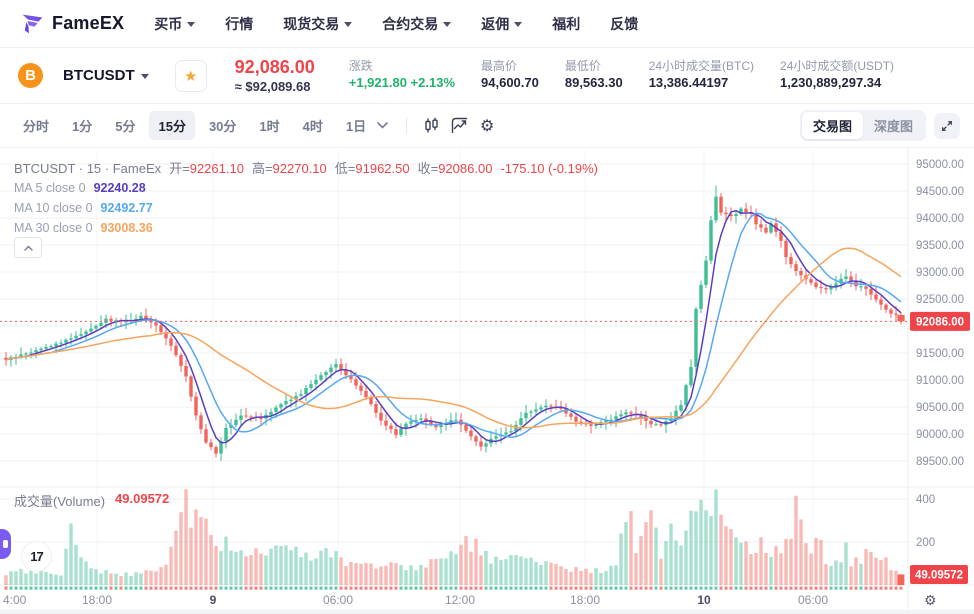  Describe the element at coordinates (431, 126) in the screenshot. I see `candlestick-style-icon` at that location.